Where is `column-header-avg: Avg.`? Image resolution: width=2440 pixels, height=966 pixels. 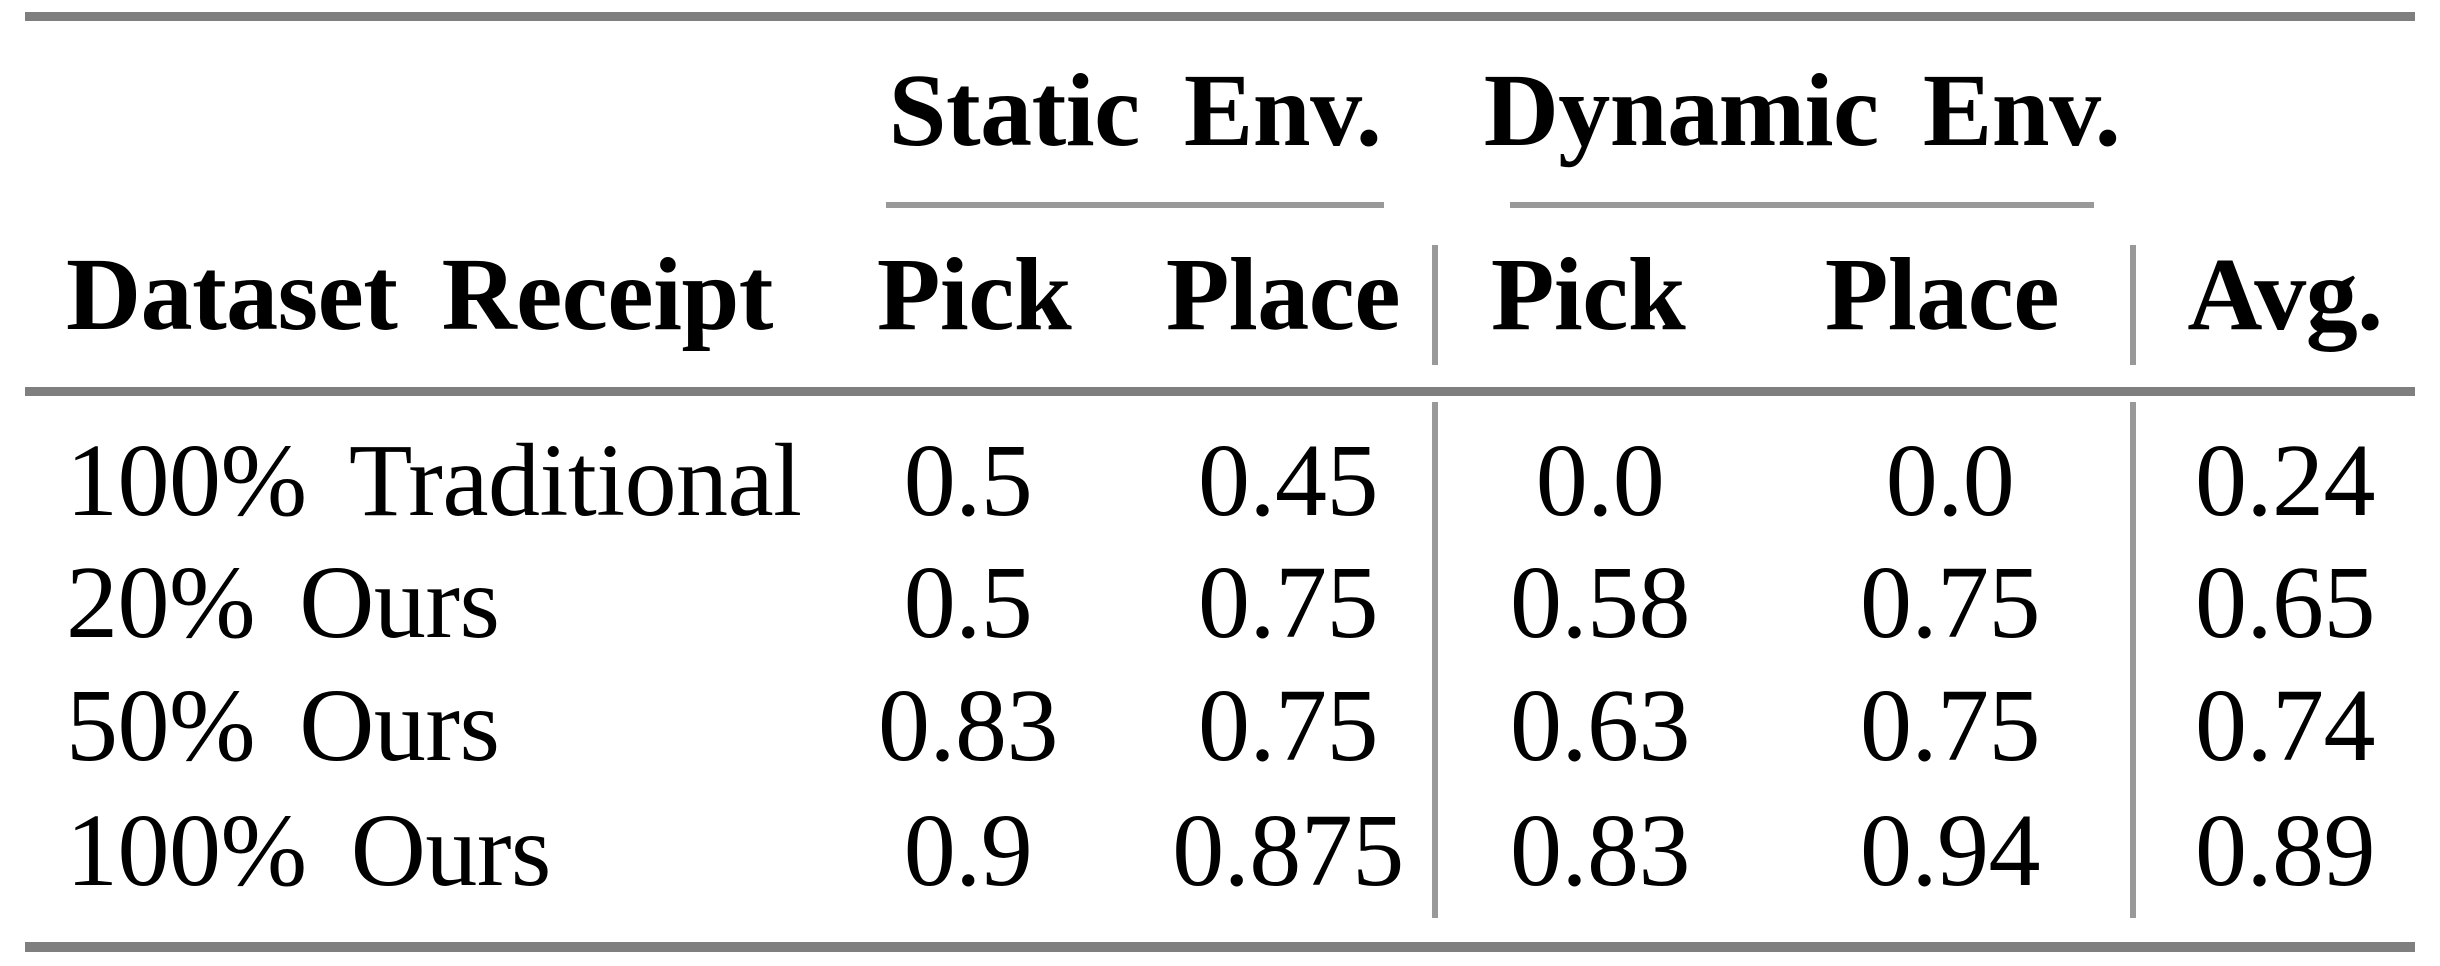
column-header-avg: Avg. is located at coordinates (2285, 294).